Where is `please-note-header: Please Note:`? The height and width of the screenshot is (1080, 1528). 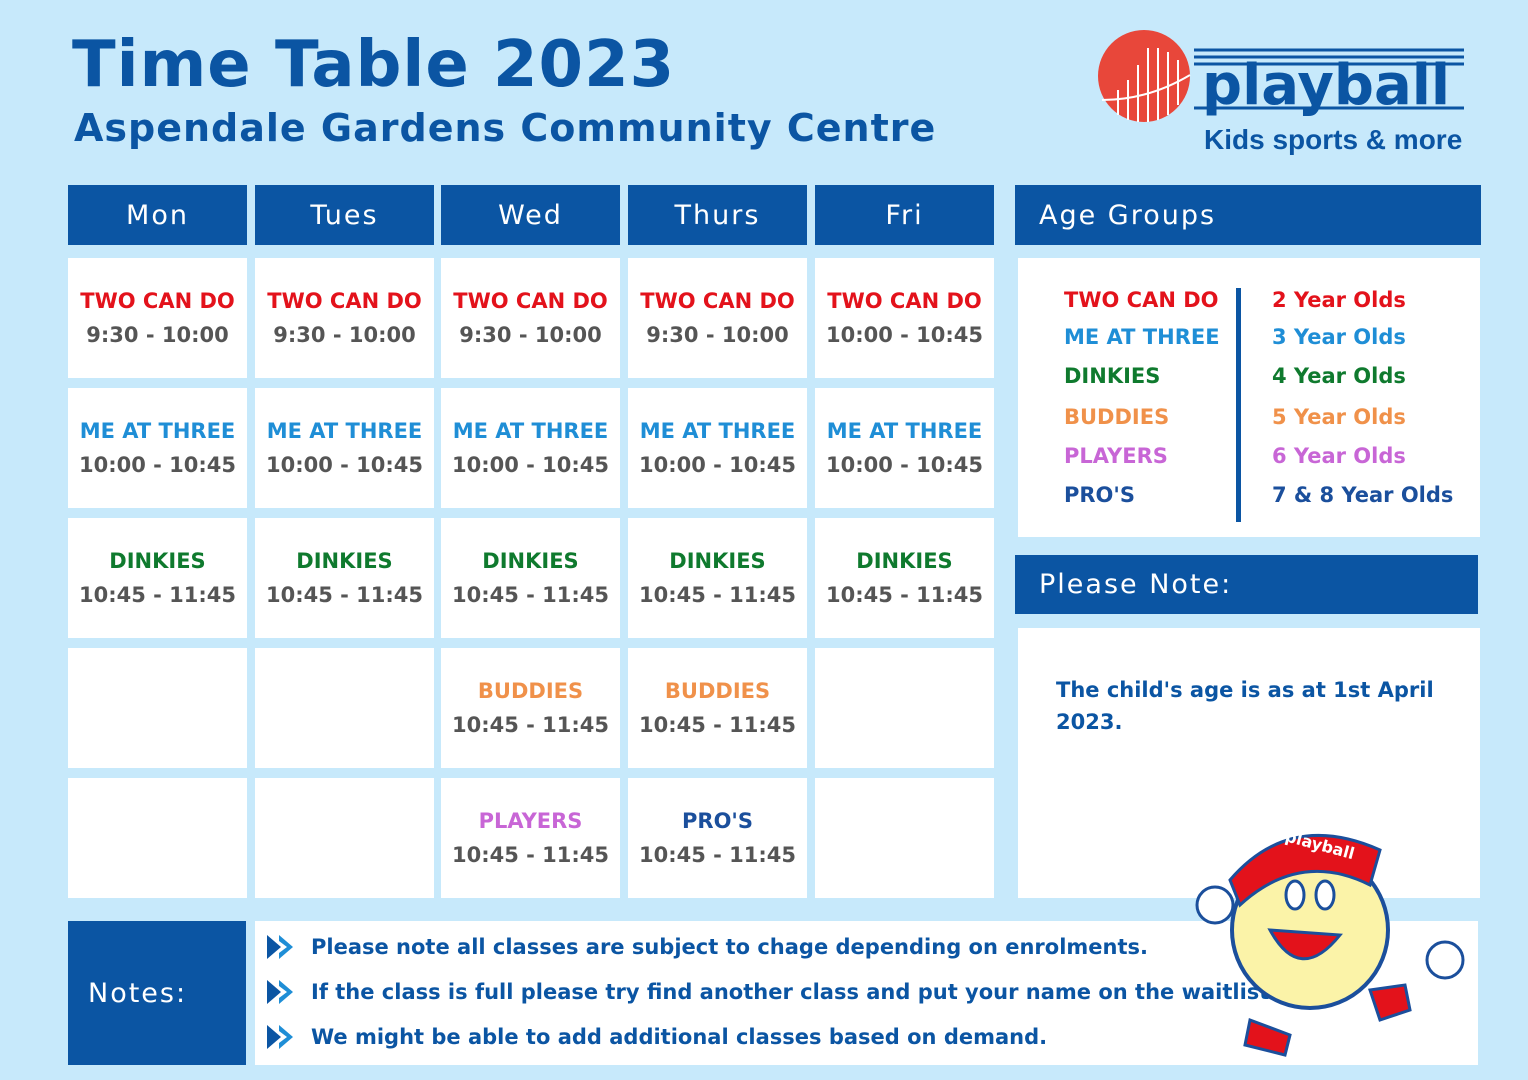 please-note-header: Please Note: is located at coordinates (1246, 584).